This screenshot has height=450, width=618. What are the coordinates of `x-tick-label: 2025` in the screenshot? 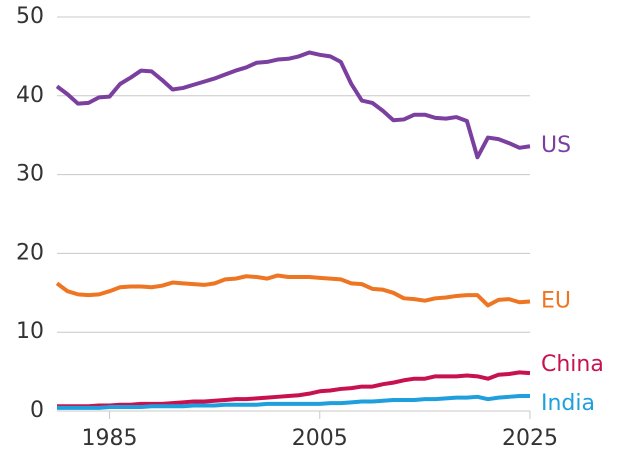 It's located at (530, 438).